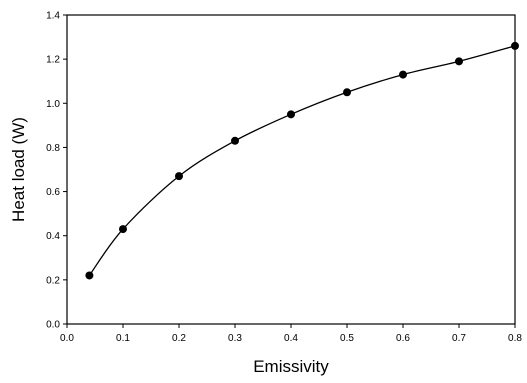  Describe the element at coordinates (53, 16) in the screenshot. I see `y-tick-label: 1.4` at that location.